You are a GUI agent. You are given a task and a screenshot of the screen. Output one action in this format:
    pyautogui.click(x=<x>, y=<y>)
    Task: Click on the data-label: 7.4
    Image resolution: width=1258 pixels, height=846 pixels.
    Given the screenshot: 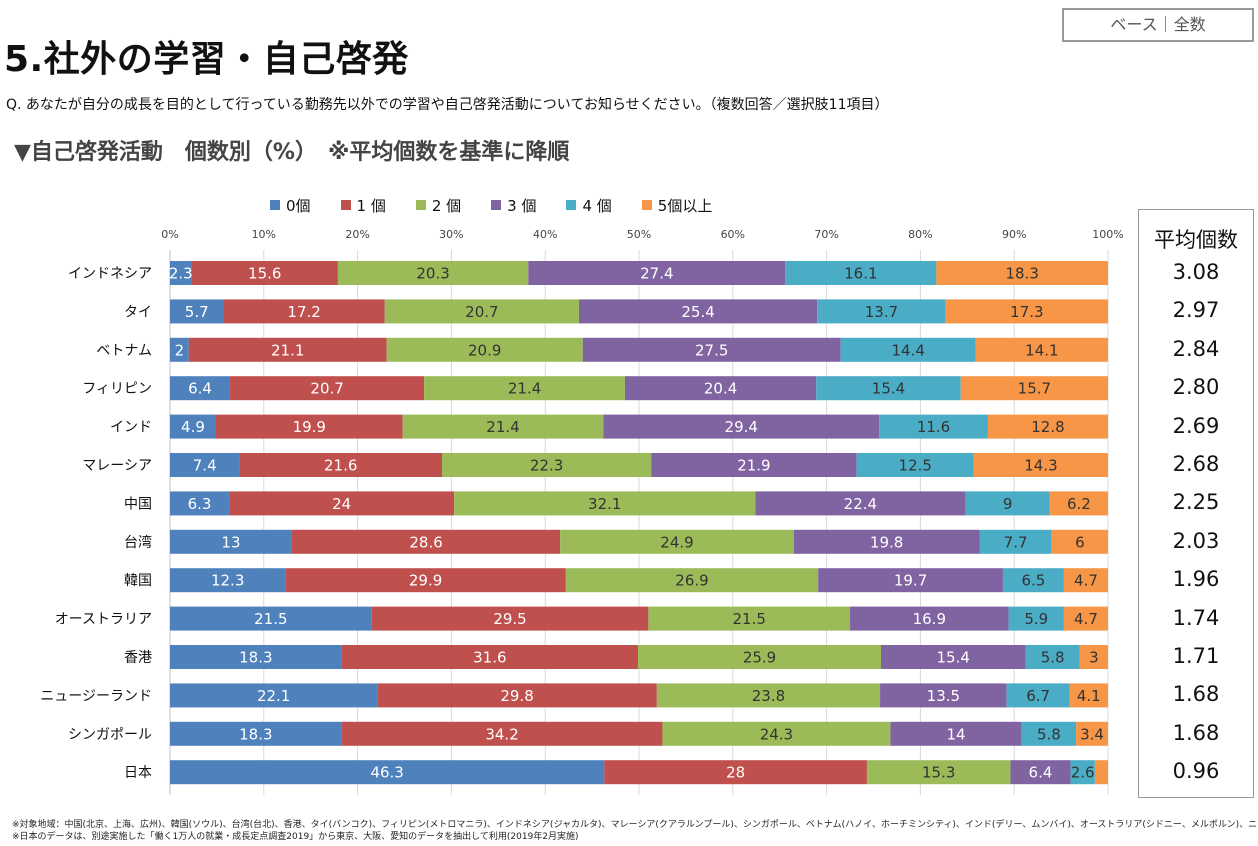 What is the action you would take?
    pyautogui.click(x=205, y=466)
    